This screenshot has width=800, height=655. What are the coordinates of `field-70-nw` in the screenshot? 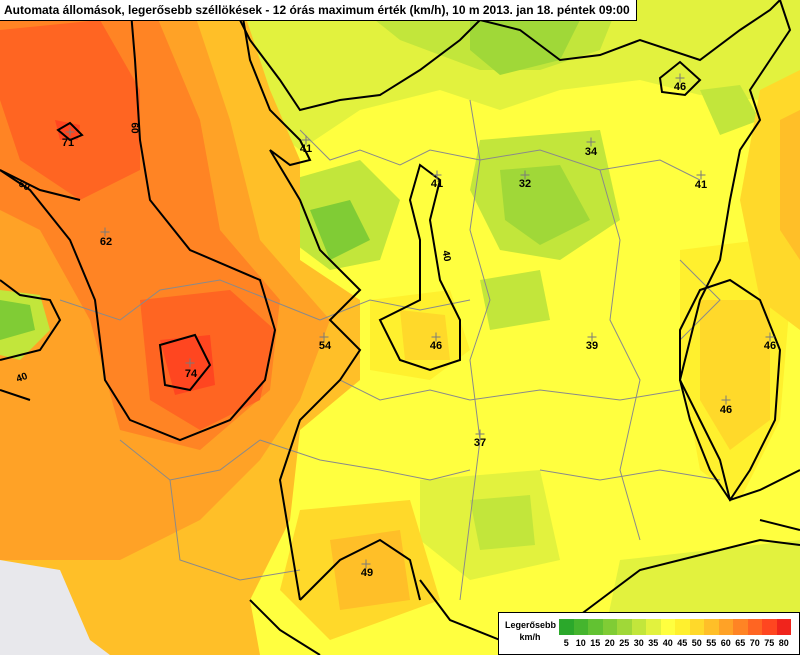 It's located at (70, 110).